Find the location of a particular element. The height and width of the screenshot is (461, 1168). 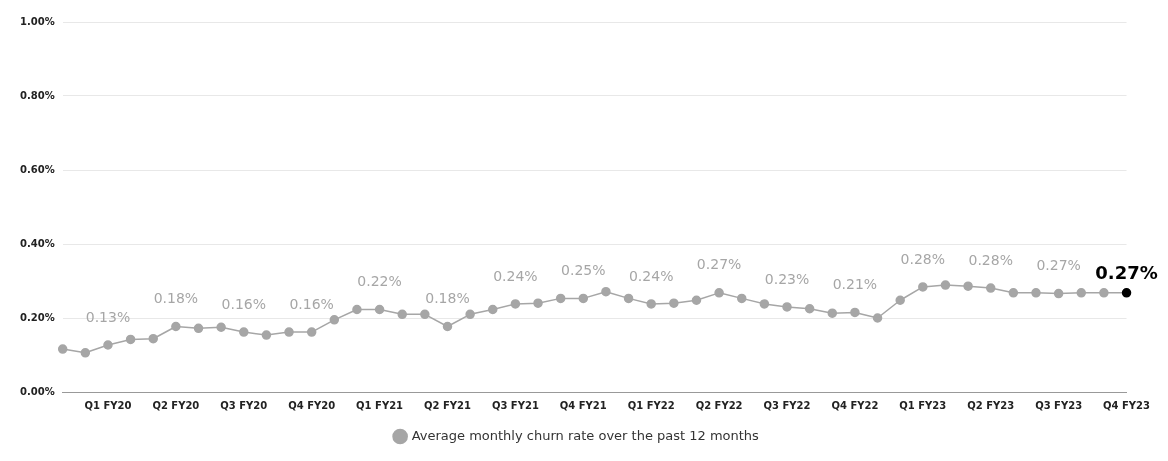

x-tick-label: Q1 FY21 is located at coordinates (380, 405).